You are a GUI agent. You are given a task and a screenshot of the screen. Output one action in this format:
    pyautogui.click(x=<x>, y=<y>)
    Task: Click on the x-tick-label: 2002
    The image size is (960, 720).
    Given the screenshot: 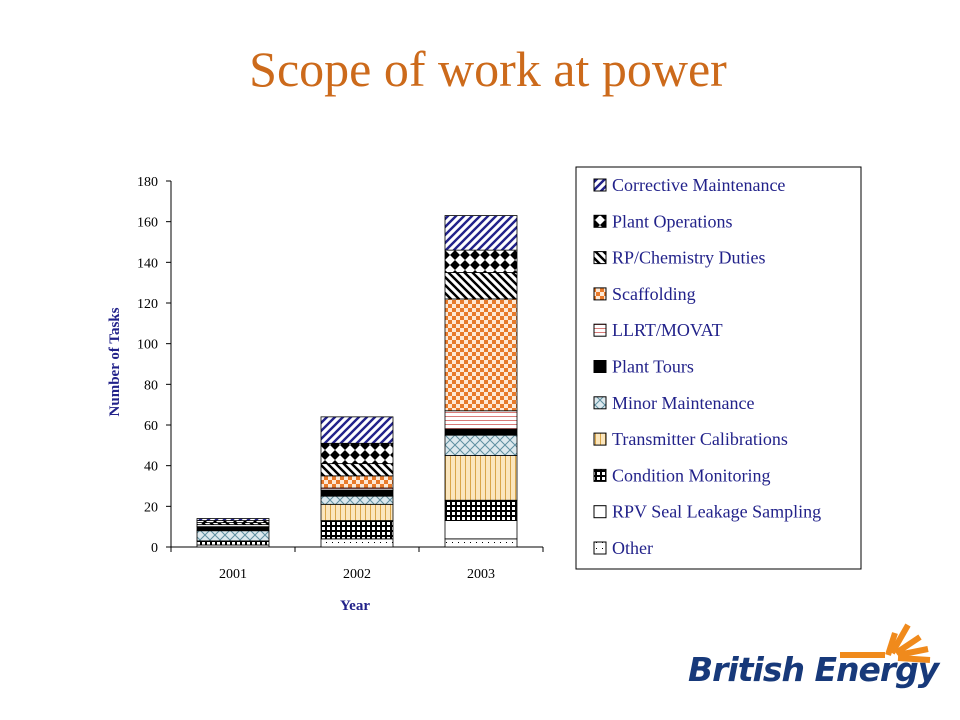 What is the action you would take?
    pyautogui.click(x=357, y=574)
    